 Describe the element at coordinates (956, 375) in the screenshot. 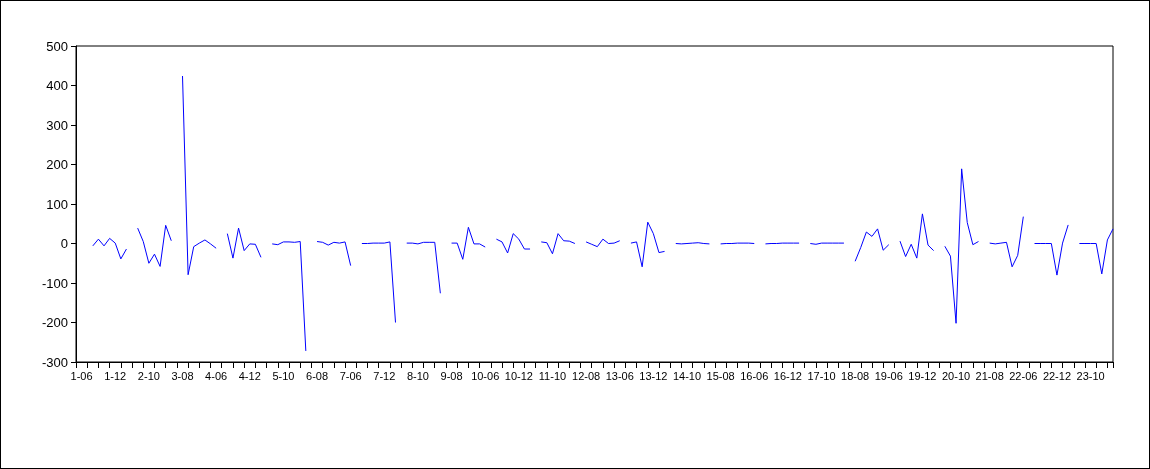

I see `x-tick-label: 20-10` at that location.